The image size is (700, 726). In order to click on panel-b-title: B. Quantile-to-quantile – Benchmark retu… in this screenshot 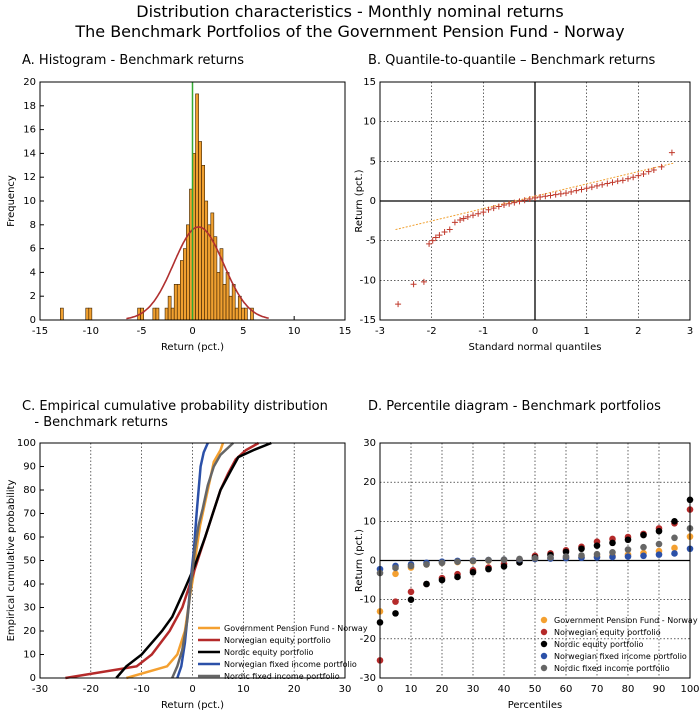, I will do `click(512, 60)`.